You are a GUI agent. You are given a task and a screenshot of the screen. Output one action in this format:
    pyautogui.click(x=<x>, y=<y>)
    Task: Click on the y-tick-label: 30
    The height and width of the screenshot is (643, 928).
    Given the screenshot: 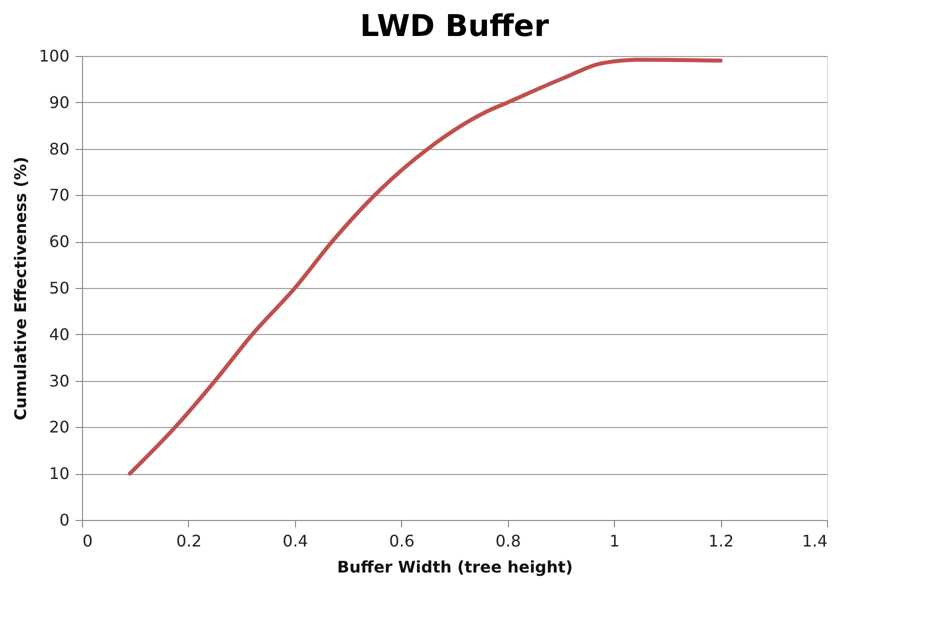 What is the action you would take?
    pyautogui.click(x=59, y=380)
    